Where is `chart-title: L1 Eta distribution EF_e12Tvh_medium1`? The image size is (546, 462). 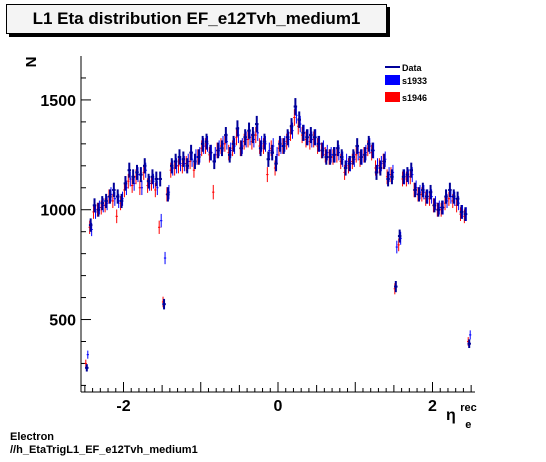 chart-title: L1 Eta distribution EF_e12Tvh_medium1 is located at coordinates (196, 18).